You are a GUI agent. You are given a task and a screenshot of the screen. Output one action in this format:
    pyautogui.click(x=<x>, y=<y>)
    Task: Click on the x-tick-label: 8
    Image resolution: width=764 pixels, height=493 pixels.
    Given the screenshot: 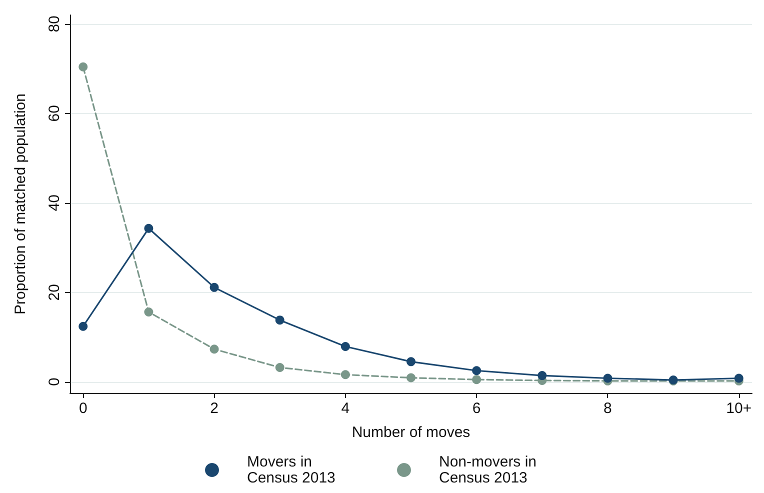 What is the action you would take?
    pyautogui.click(x=608, y=408)
    